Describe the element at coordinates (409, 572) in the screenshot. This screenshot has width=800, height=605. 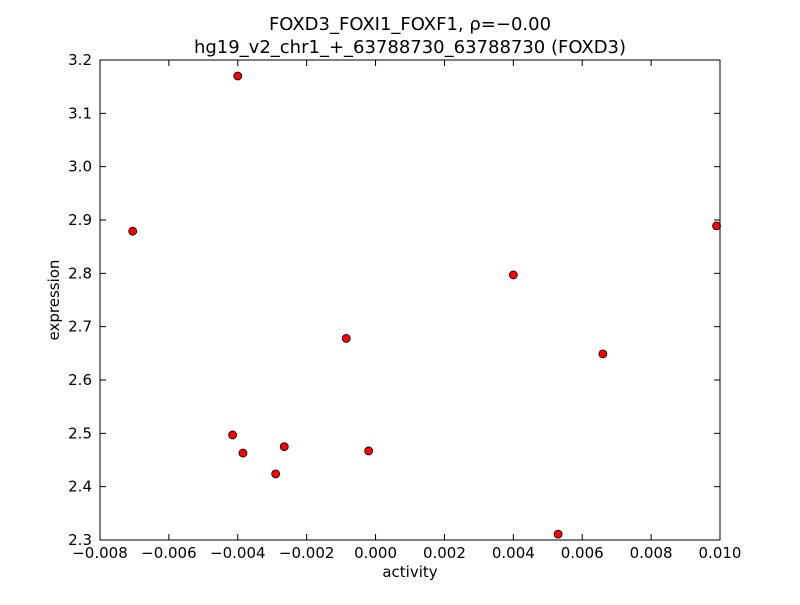
I see `x-axis-label: activity` at that location.